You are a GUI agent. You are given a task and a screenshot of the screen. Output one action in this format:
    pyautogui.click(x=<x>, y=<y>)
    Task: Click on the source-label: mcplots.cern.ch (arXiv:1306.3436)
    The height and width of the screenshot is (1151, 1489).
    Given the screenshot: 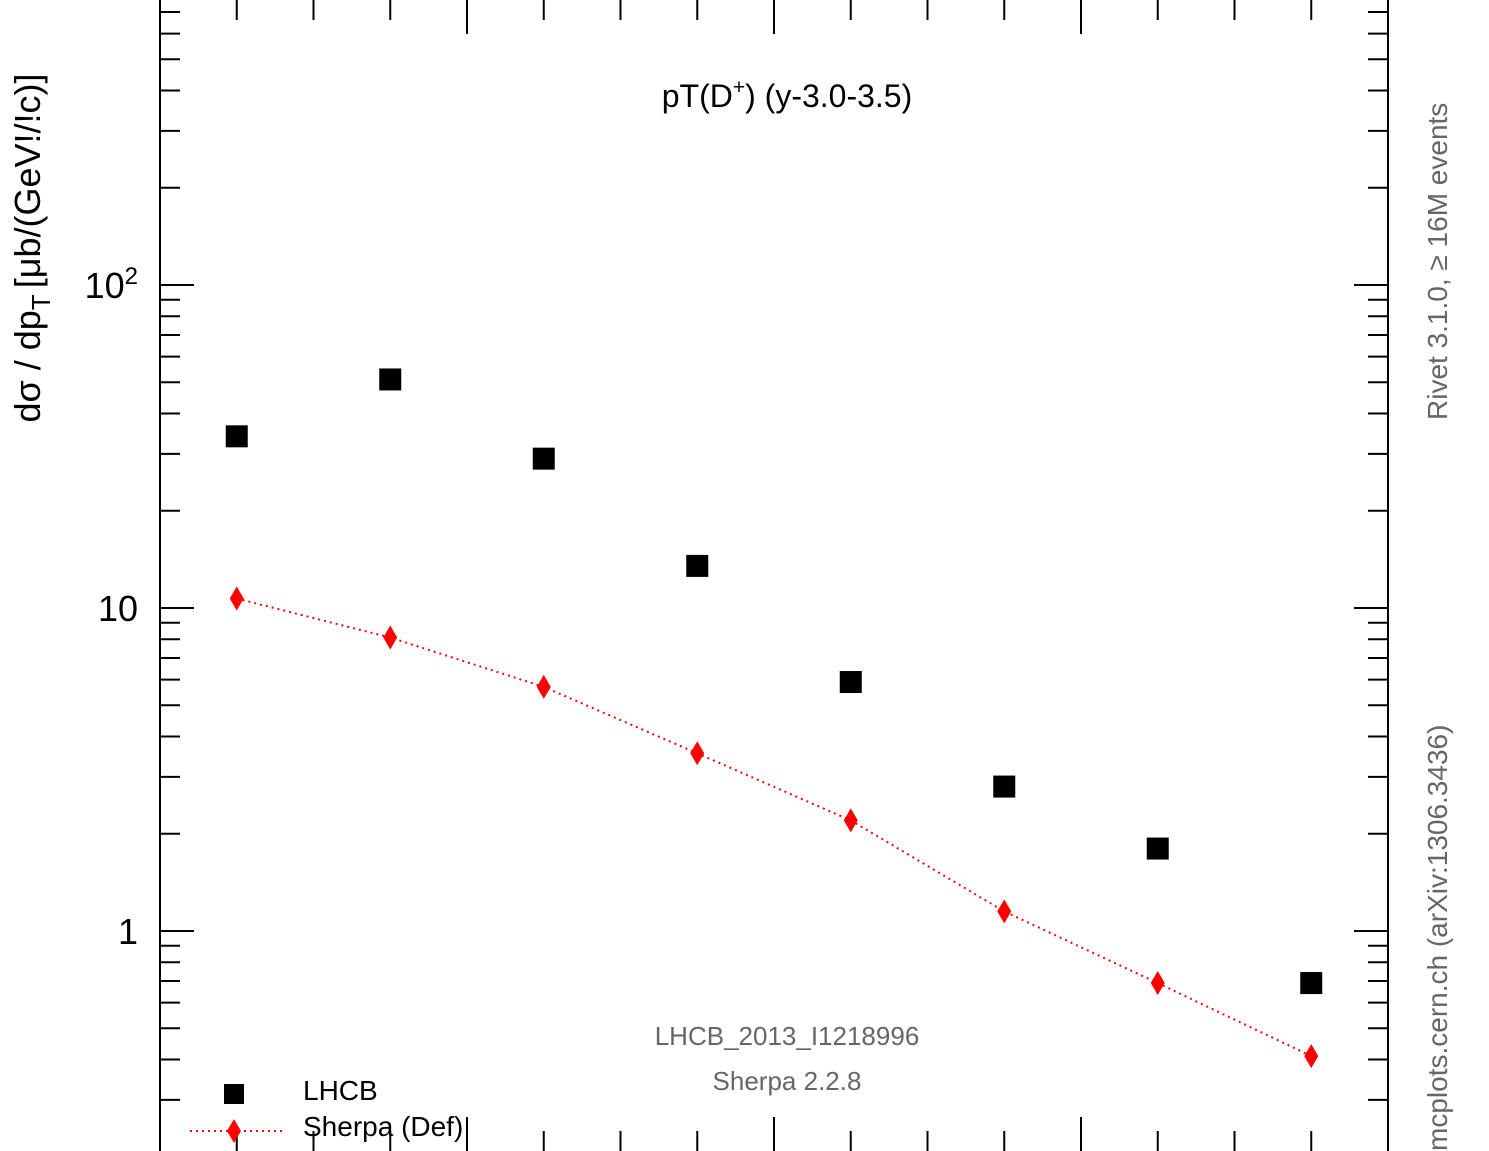 What is the action you would take?
    pyautogui.click(x=1437, y=938)
    